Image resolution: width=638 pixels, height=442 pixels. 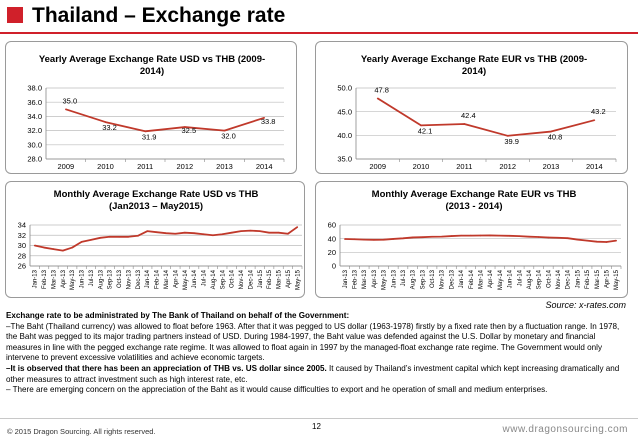 I want to click on data-label: 43.2, so click(x=598, y=111).